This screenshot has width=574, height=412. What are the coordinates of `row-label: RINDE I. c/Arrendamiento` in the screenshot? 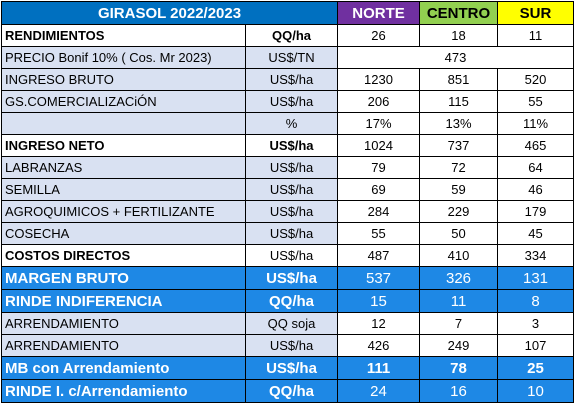 It's located at (123, 391).